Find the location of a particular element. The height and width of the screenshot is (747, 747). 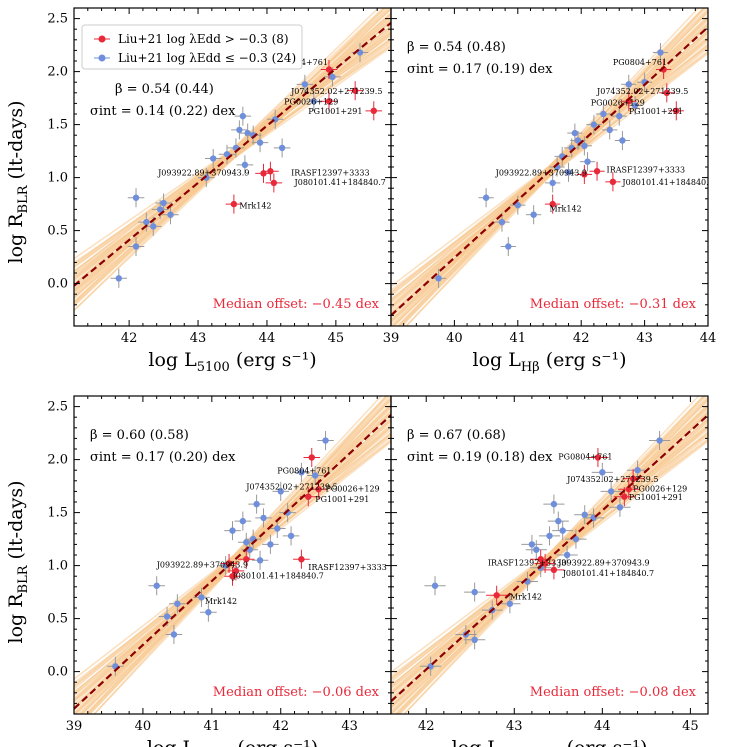

object-label: PG0804+761 is located at coordinates (585, 457).